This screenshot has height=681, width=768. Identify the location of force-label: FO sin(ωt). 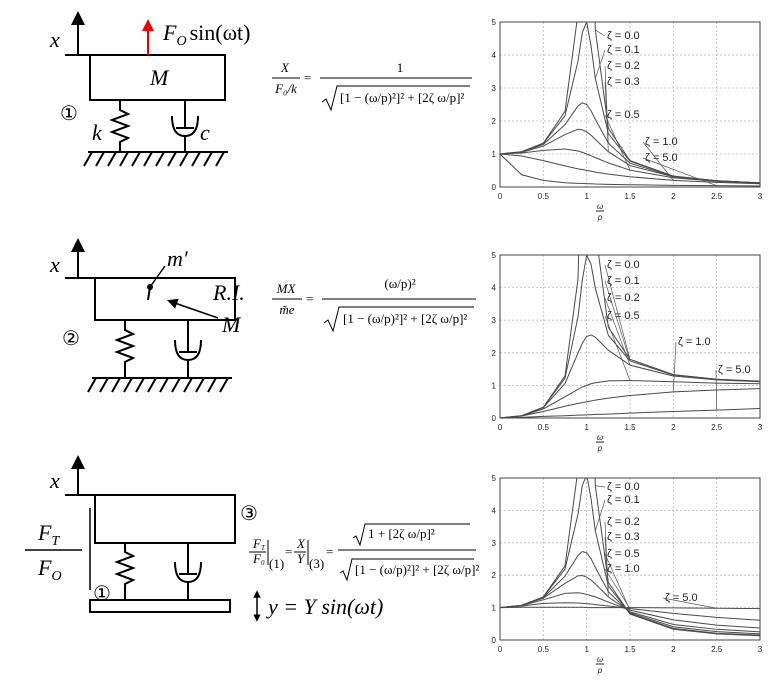
(206, 34).